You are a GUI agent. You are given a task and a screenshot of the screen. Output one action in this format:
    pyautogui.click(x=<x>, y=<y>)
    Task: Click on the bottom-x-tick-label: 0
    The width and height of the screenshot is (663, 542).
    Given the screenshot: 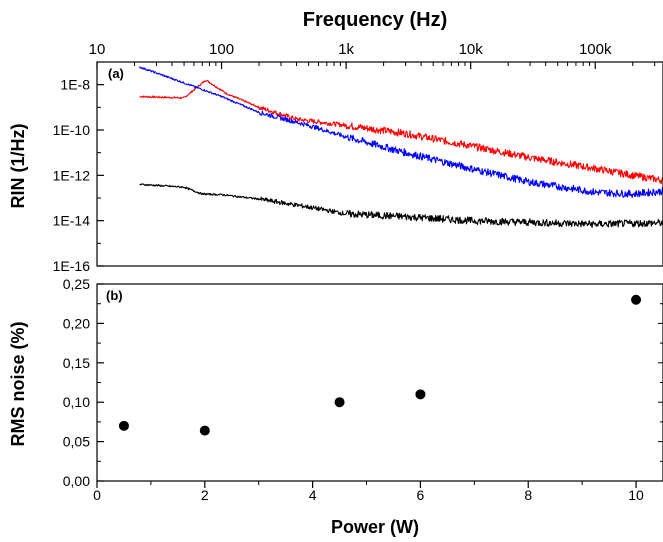 What is the action you would take?
    pyautogui.click(x=97, y=495)
    